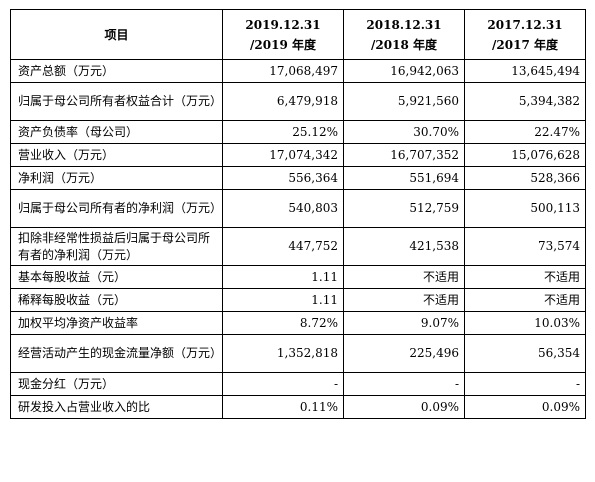  I want to click on cell-2019: 17,068,497, so click(283, 71).